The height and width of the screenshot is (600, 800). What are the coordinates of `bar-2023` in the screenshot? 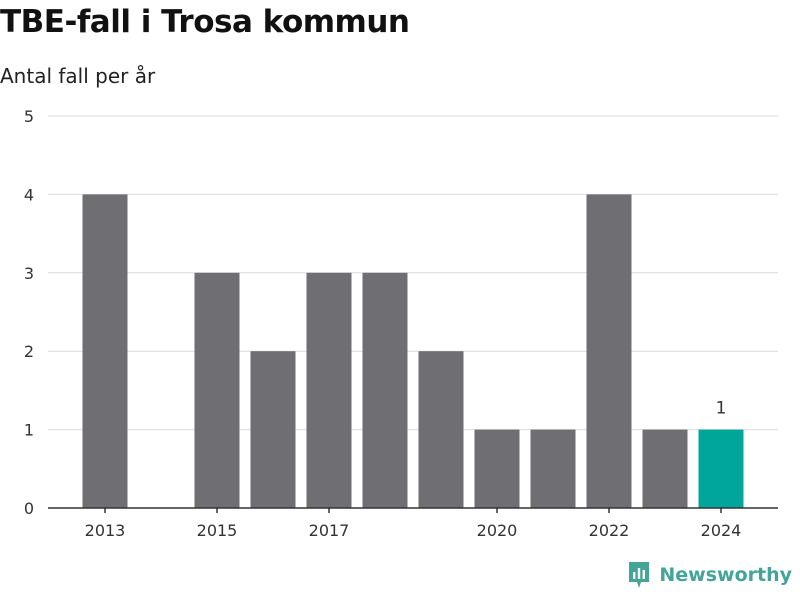 It's located at (665, 468).